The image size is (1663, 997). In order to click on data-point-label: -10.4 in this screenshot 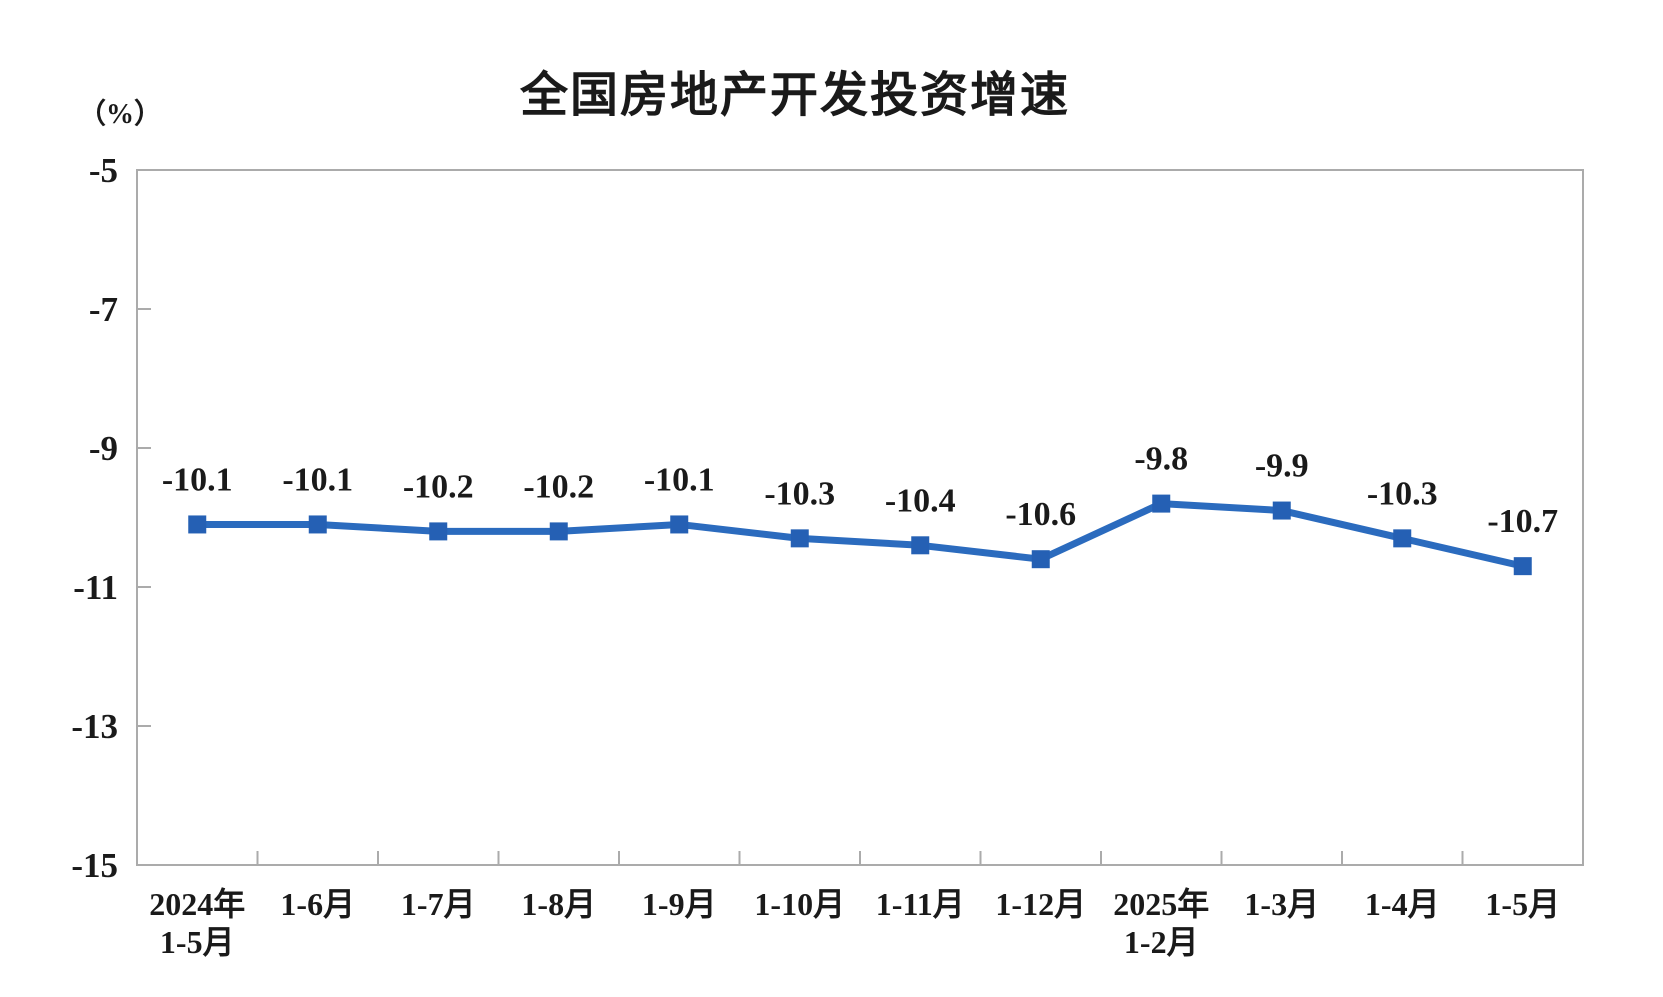, I will do `click(920, 500)`.